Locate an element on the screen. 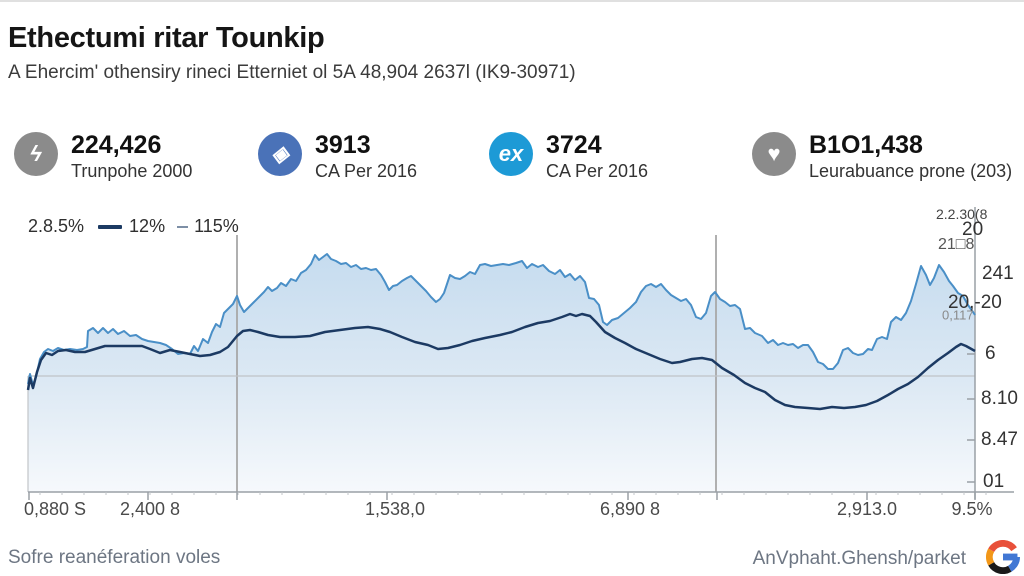  chart-legend: 2.8.5% 12% 115% is located at coordinates (133, 226).